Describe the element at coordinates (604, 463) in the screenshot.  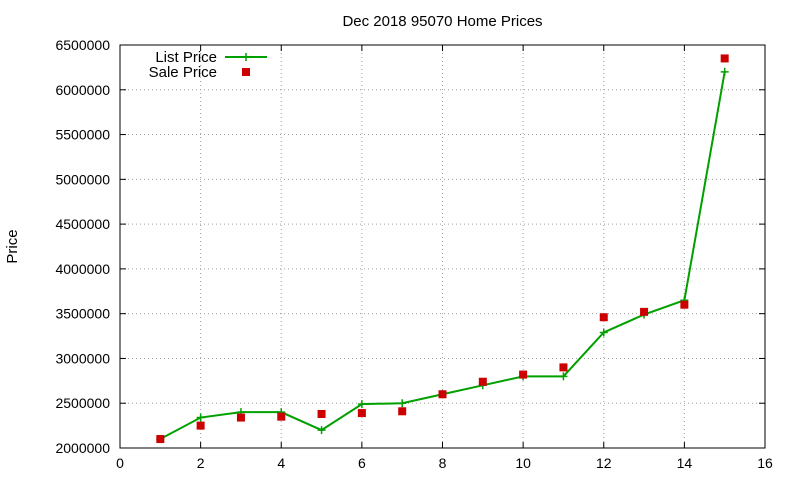
I see `x-tick-label: 12` at that location.